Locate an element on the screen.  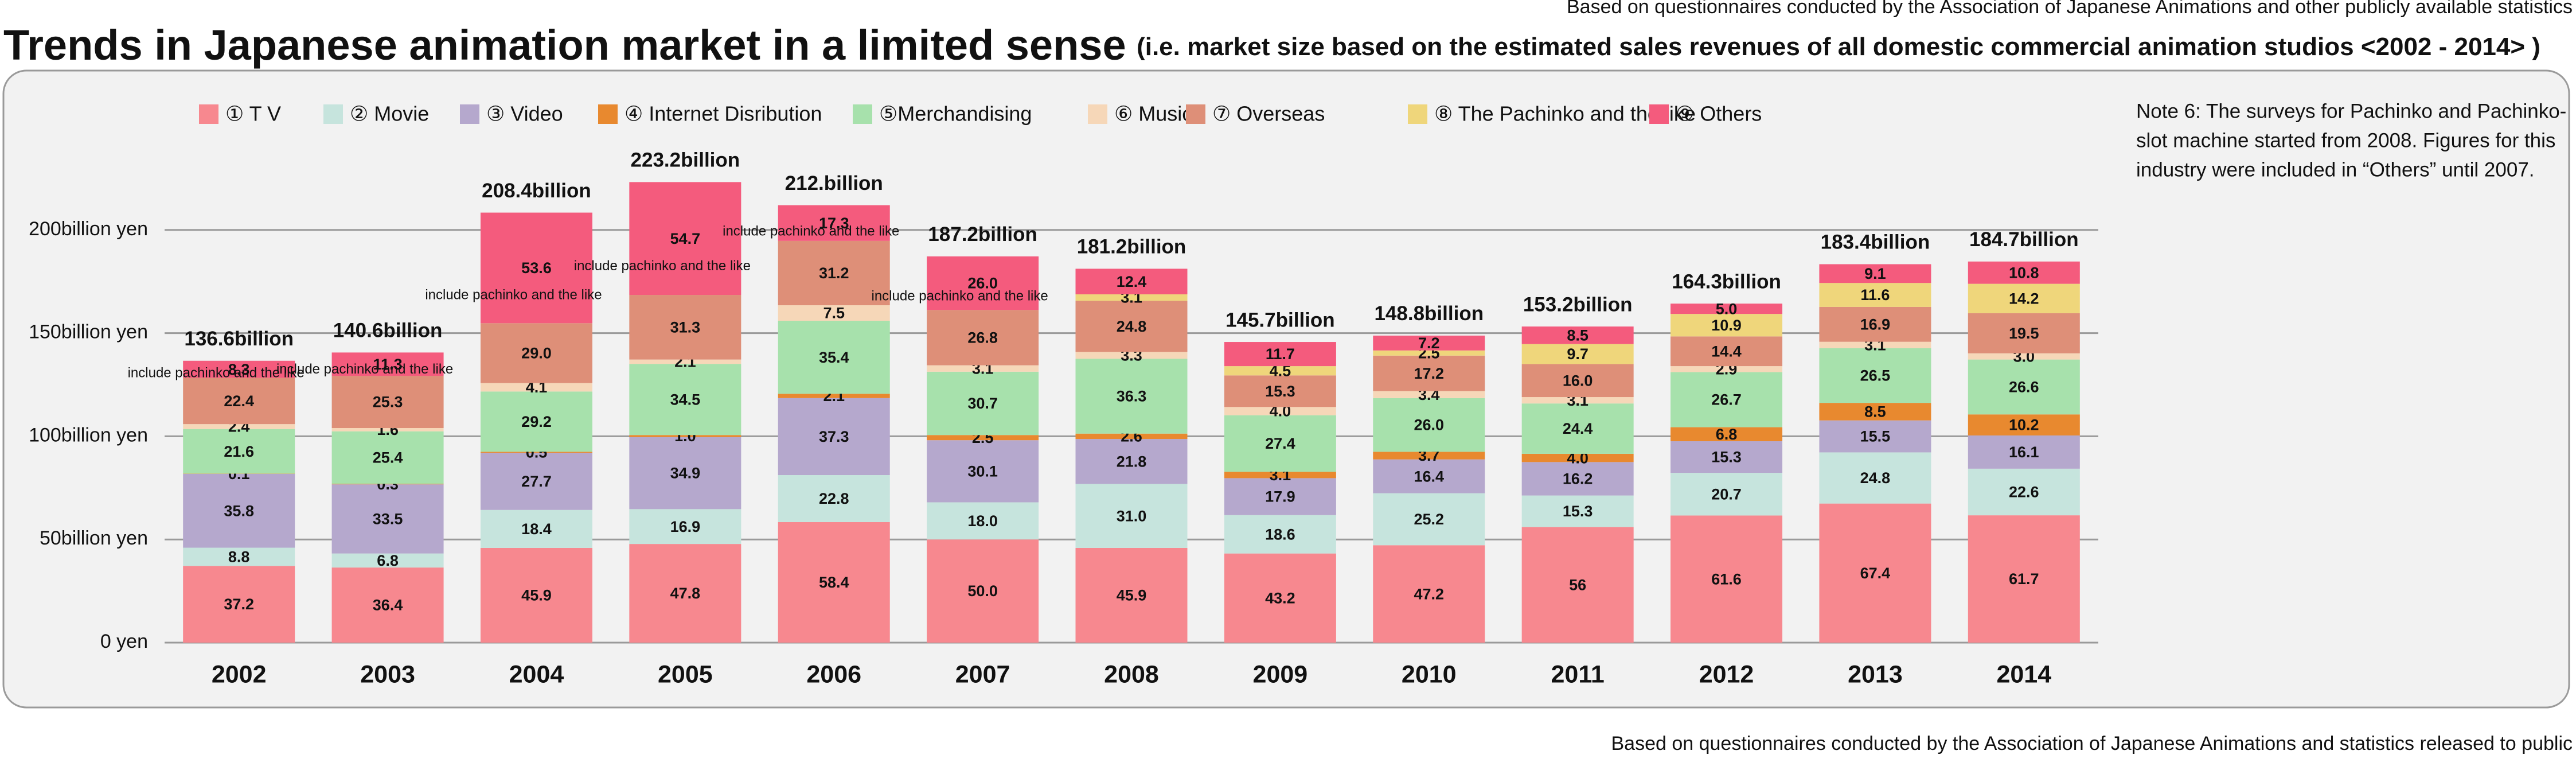
total-label: 223.2billion is located at coordinates (685, 160).